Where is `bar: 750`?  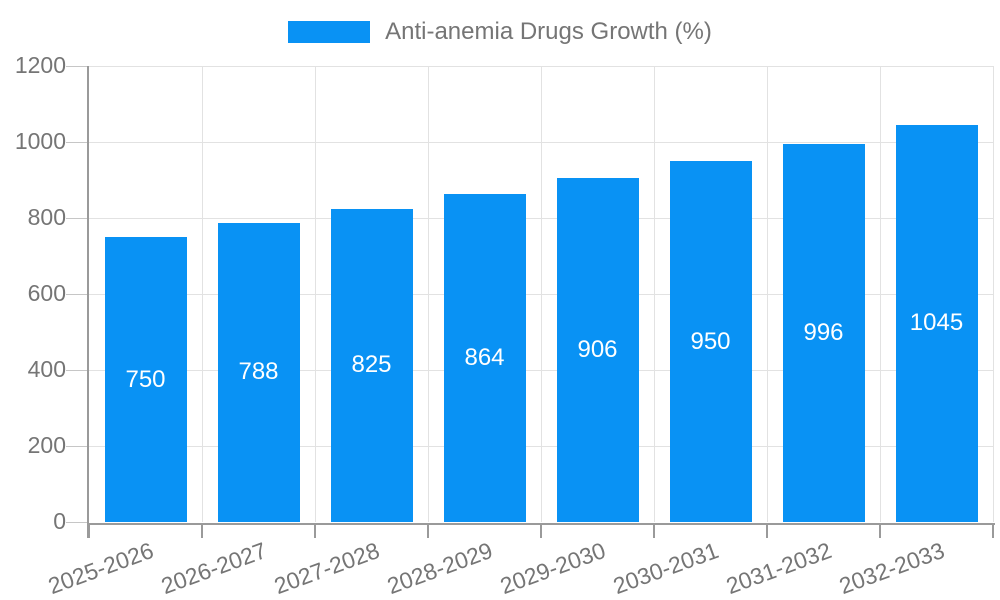
bar: 750 is located at coordinates (145, 379).